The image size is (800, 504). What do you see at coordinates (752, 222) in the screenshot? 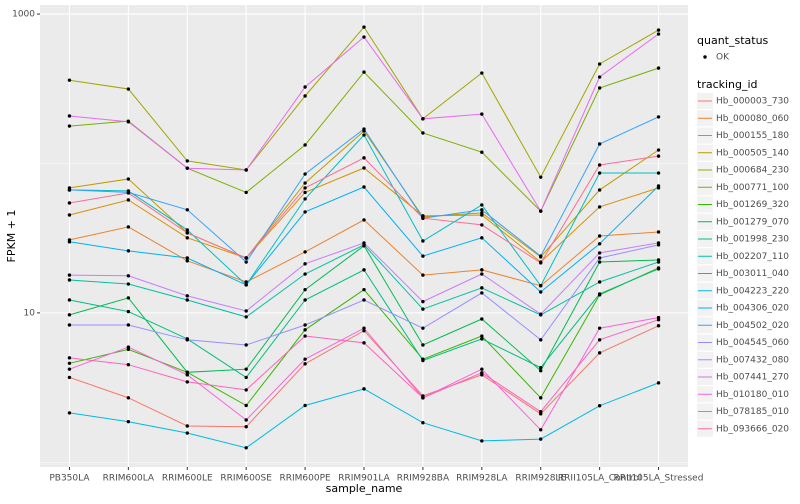
I see `legend-label: Hb_001279_070` at bounding box center [752, 222].